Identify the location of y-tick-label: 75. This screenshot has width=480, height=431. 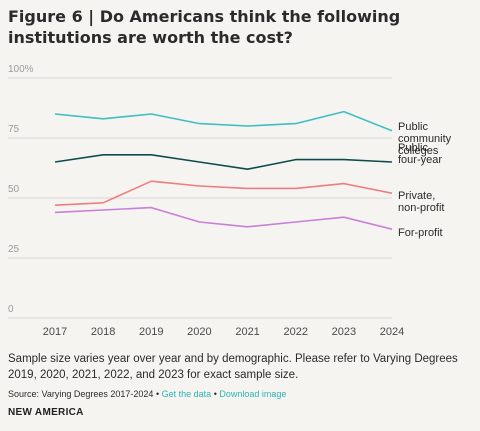
(14, 129).